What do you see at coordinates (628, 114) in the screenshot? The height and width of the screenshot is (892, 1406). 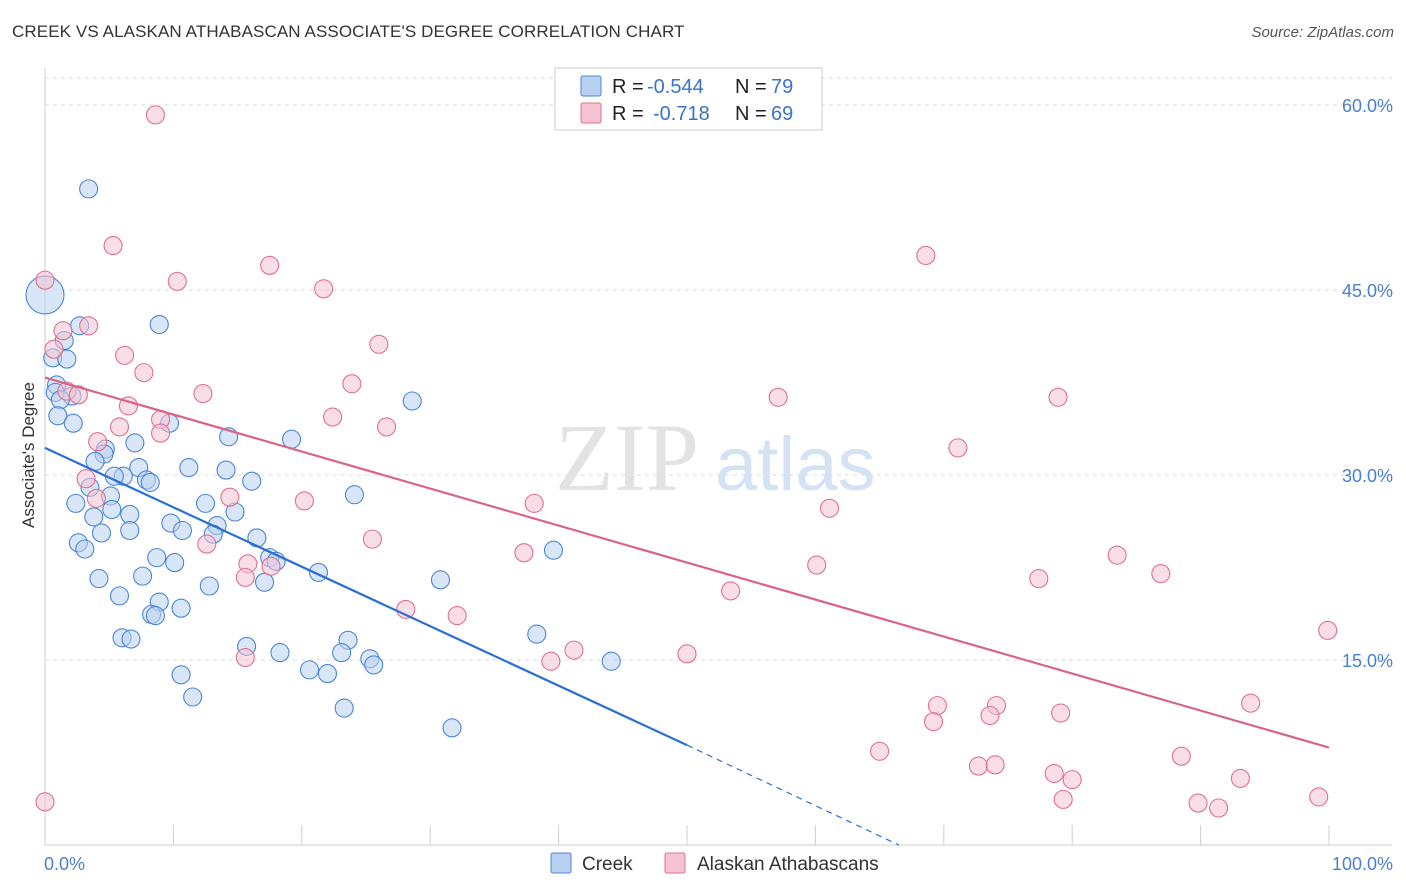 I see `legend-athabascan-r-label: R =` at bounding box center [628, 114].